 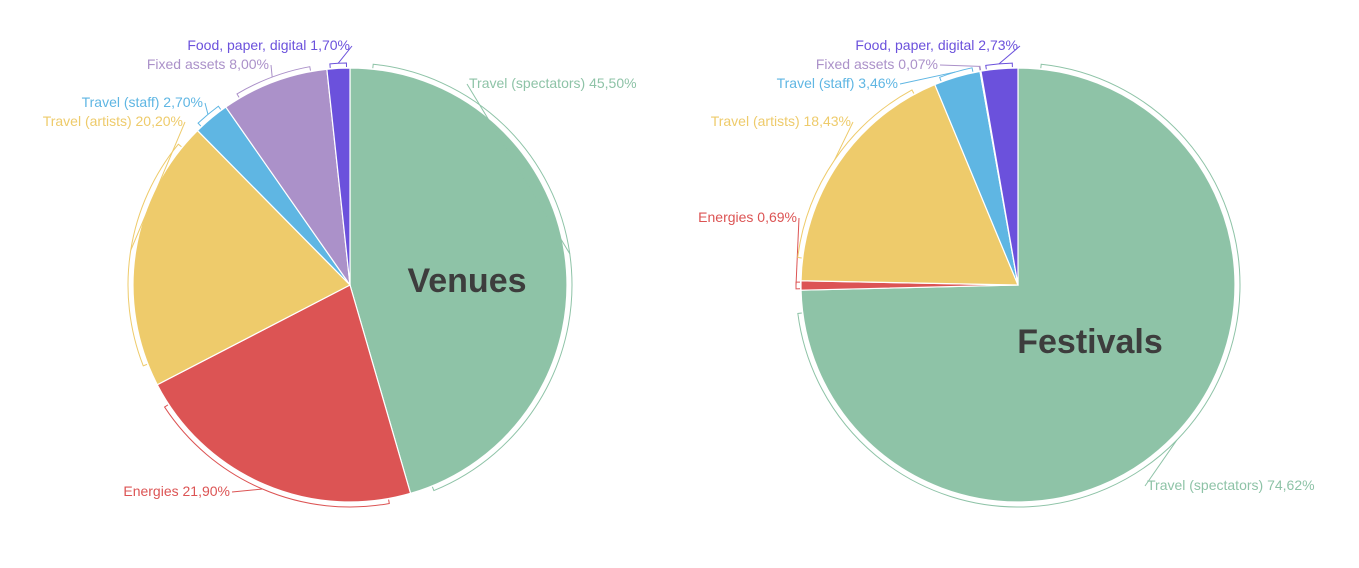 I want to click on slice-label-travel-staff: Travel (staff) 2,70%, so click(x=142, y=102).